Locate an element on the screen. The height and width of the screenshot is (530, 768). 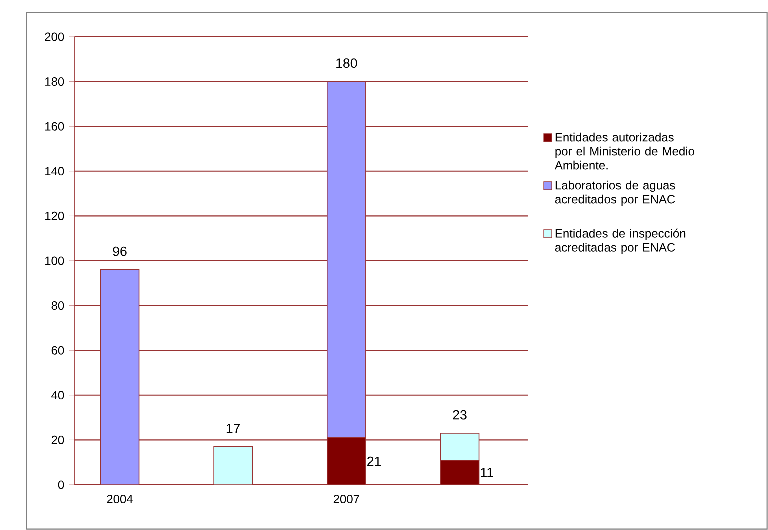
total-label: 17 is located at coordinates (233, 429).